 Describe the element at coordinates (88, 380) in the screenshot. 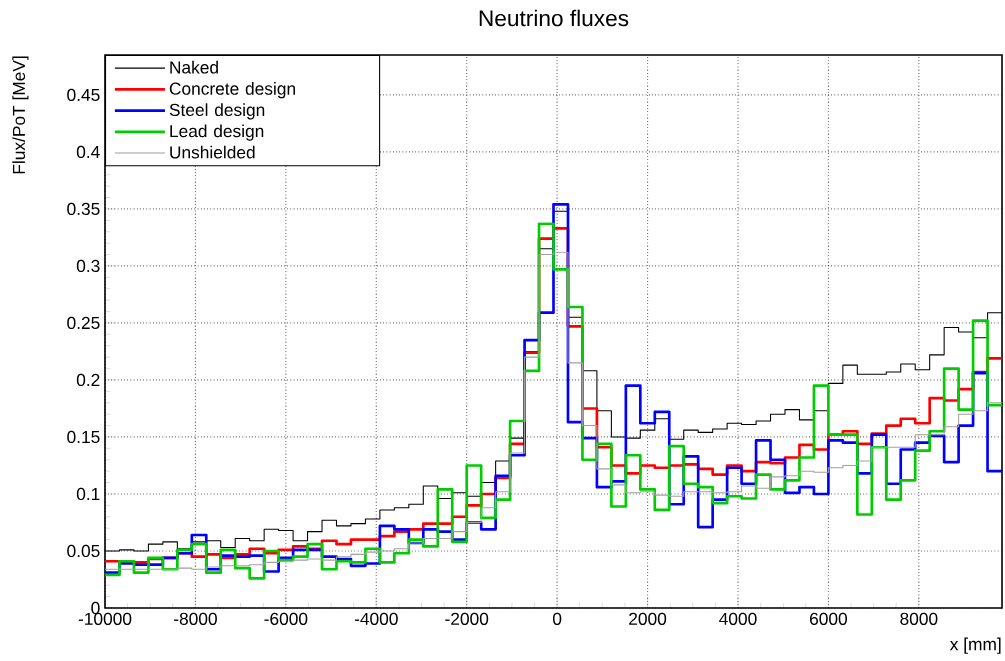

I see `y-tick-label: 0.2` at that location.